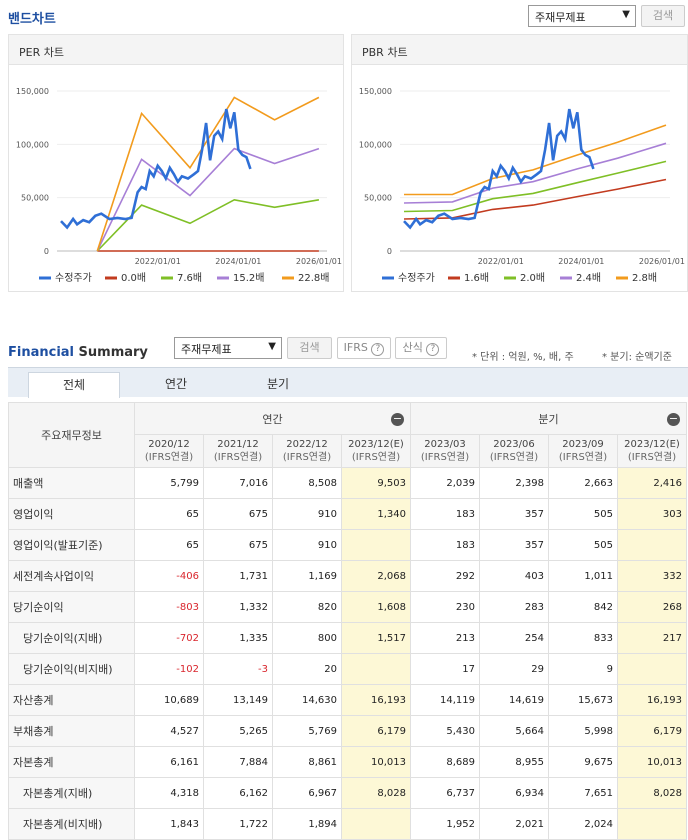  Describe the element at coordinates (307, 824) in the screenshot. I see `table-cell: 1,894` at that location.